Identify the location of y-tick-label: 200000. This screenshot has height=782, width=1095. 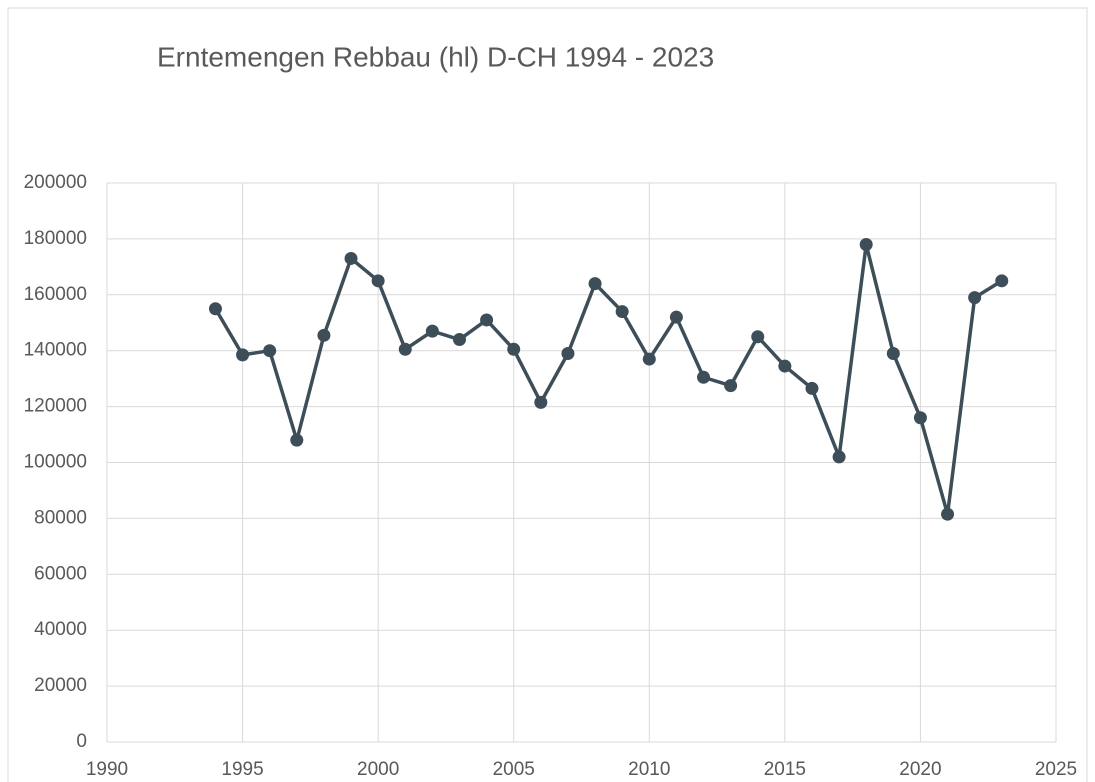
(55, 182).